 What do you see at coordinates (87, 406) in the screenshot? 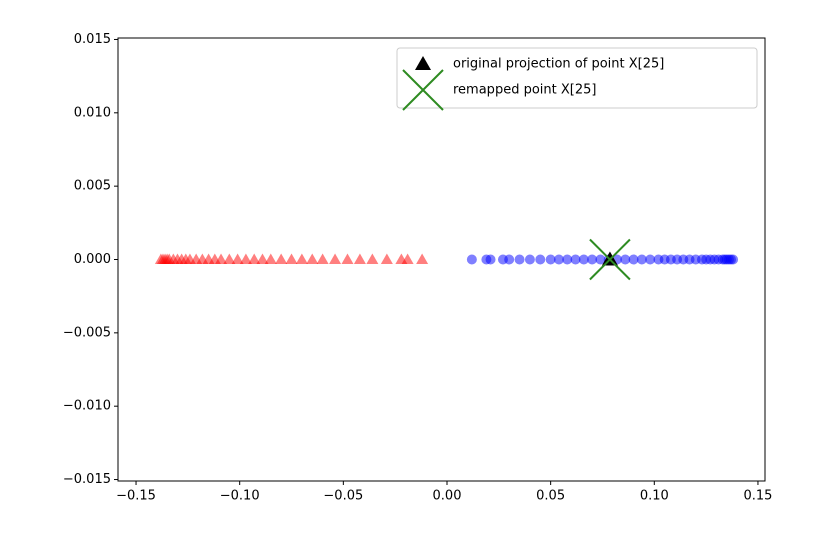
I see `y-tick-label: −0.010` at bounding box center [87, 406].